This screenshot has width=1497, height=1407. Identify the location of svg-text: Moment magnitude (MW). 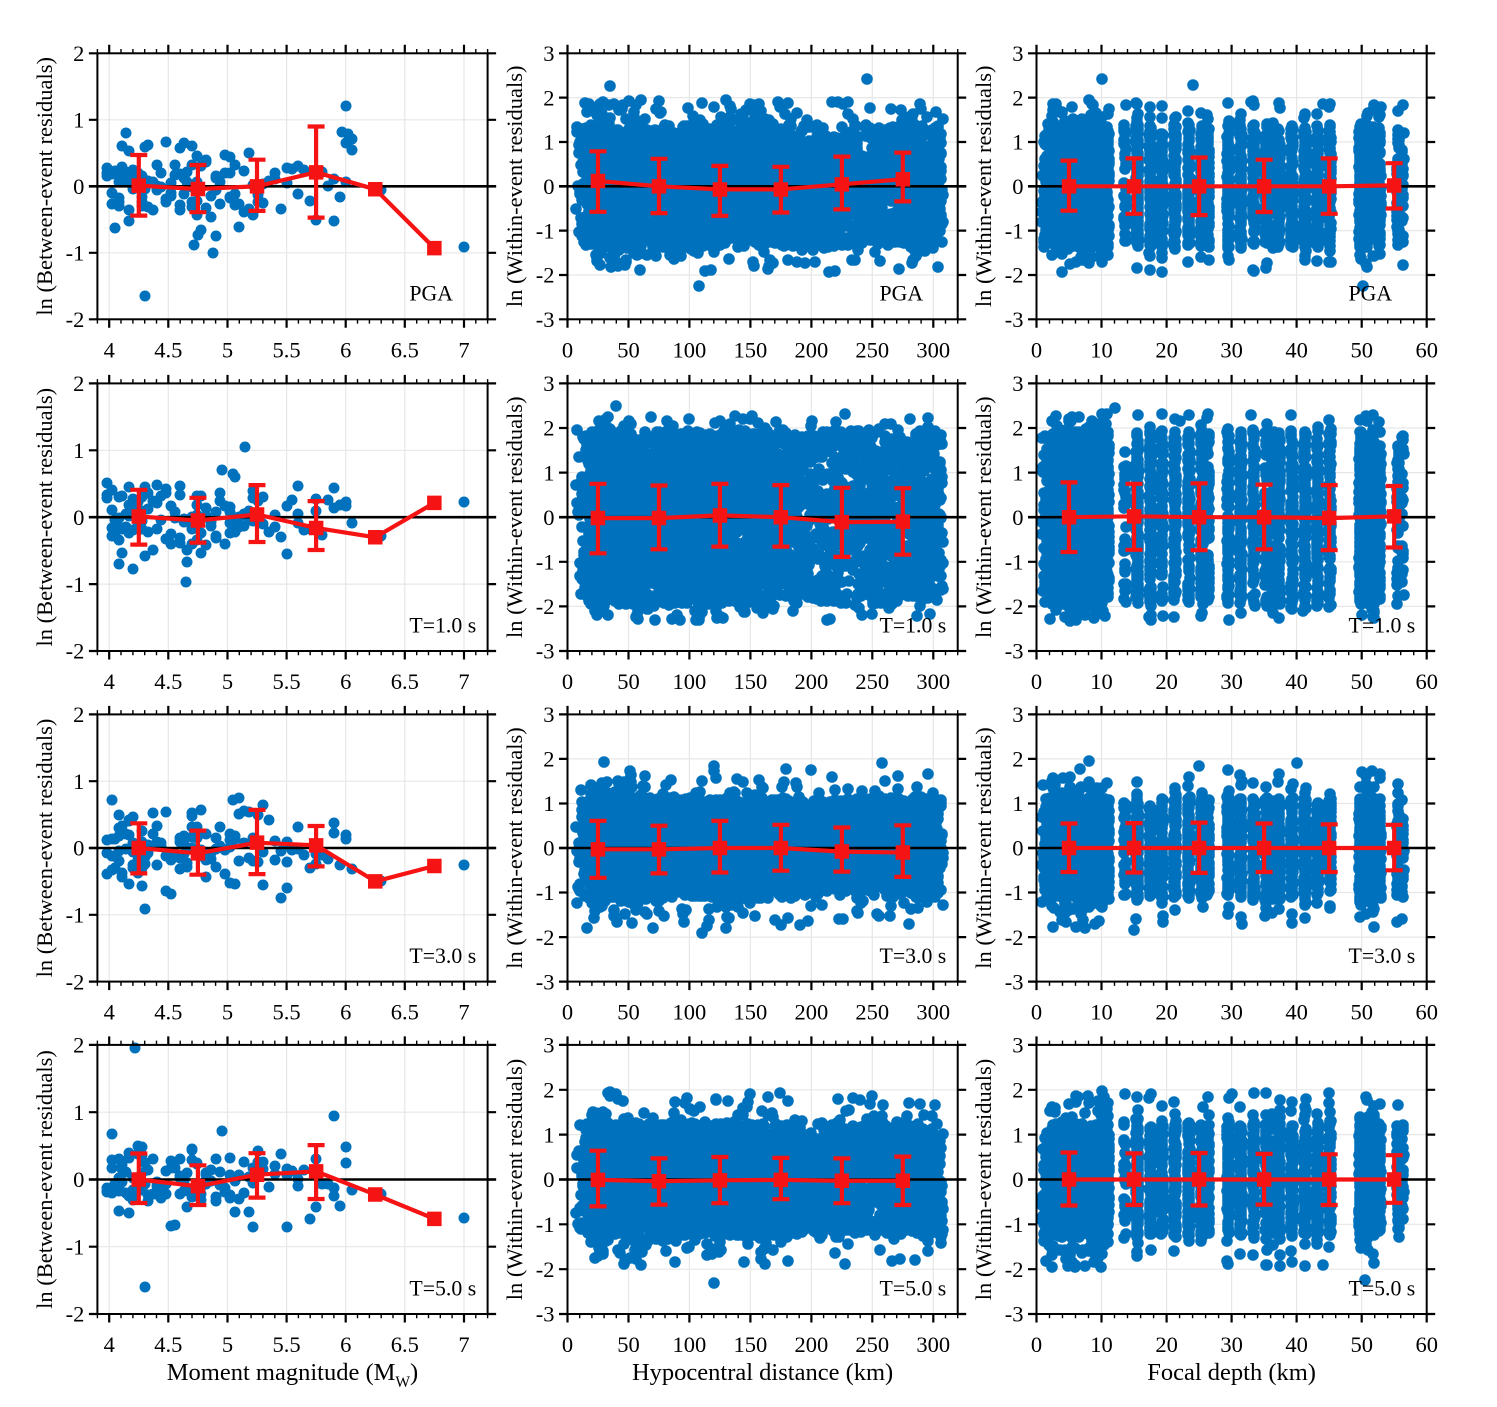
(292, 1375).